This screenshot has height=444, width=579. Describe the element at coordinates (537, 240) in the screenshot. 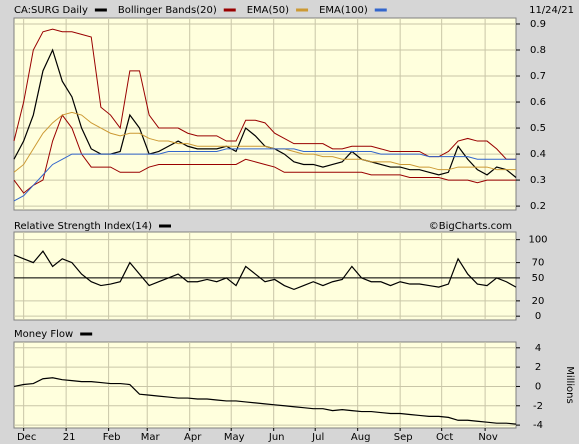

I see `y-tick-label: 100` at that location.